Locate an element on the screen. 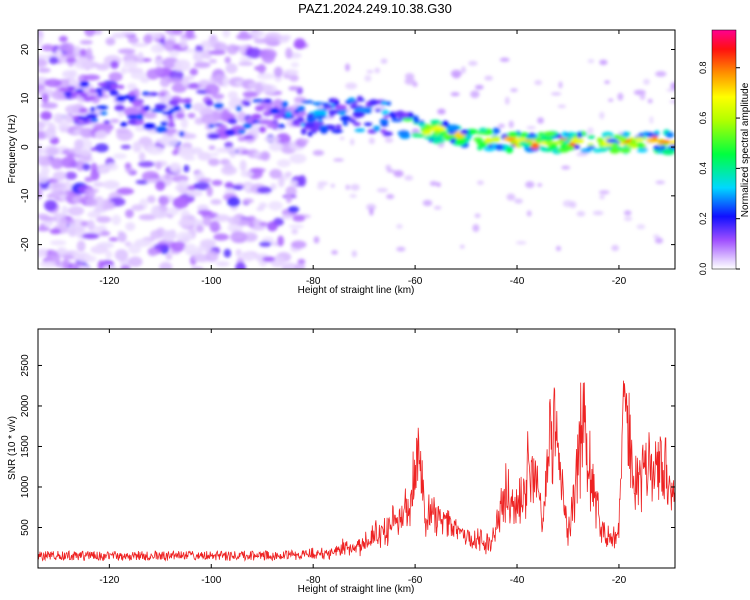 This screenshot has width=750, height=600. snr-x-tick-label: -120 is located at coordinates (109, 580).